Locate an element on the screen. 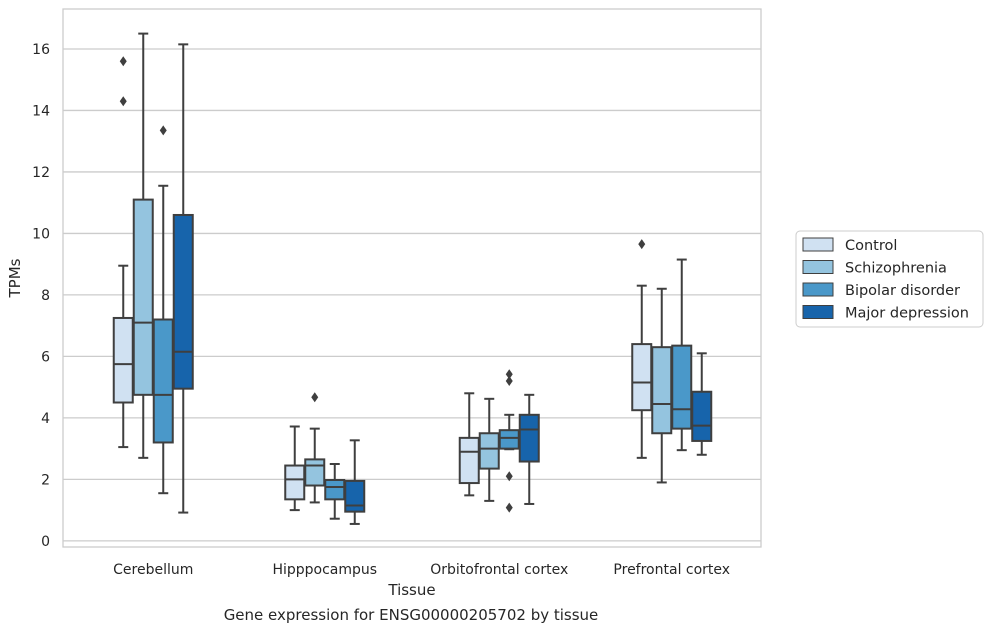  y-tick-labels: 0 2 4 6 8 10 12 14 16 is located at coordinates (41, 296).